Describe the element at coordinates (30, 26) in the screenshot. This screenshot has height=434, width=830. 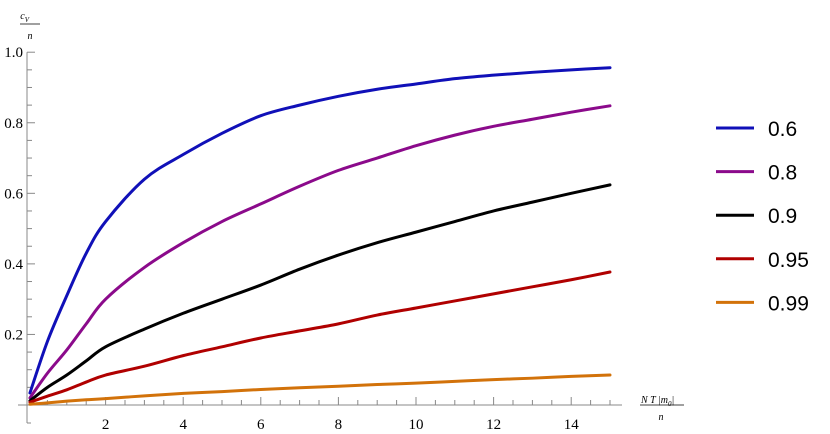
I see `y-axis-label: cV n` at that location.